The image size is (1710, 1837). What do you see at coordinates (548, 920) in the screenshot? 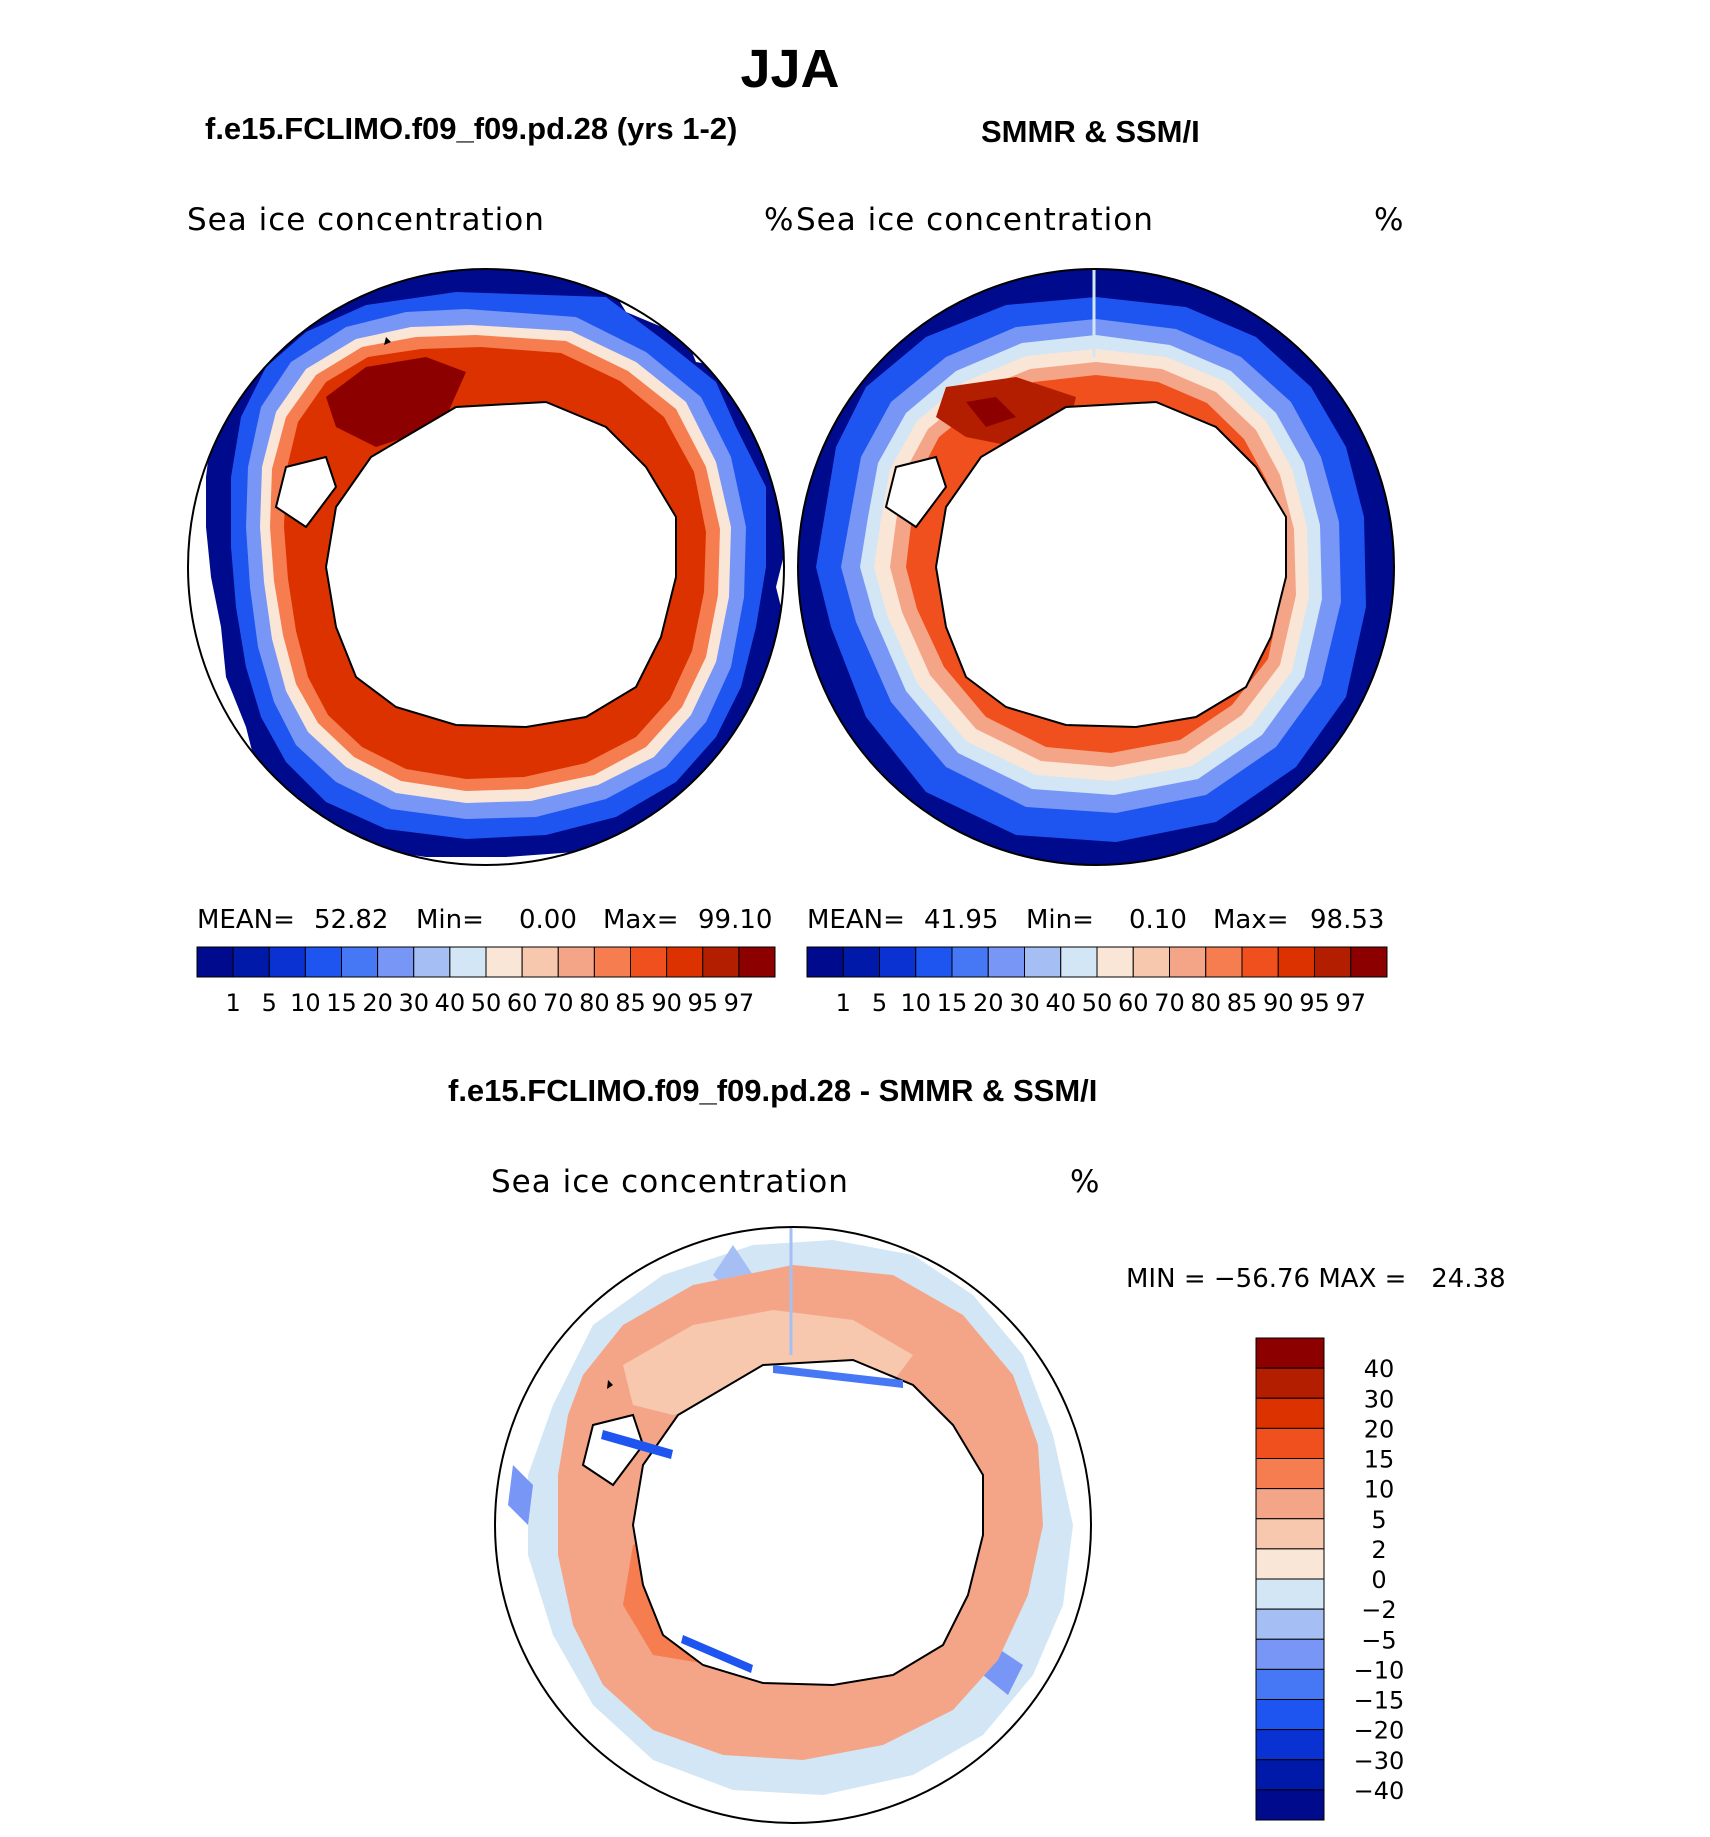
I see `model-min-value: 0.00` at bounding box center [548, 920].